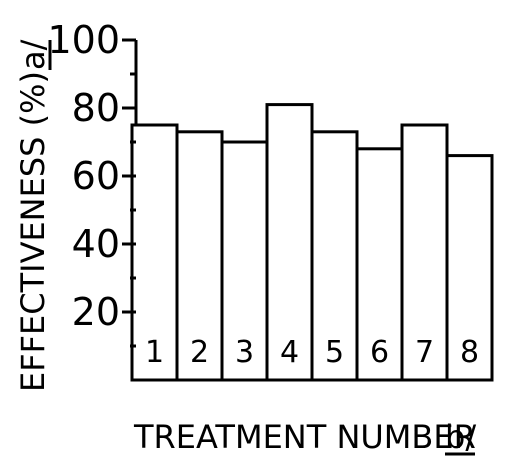 This screenshot has width=515, height=457. Describe the element at coordinates (154, 352) in the screenshot. I see `bar-label-1: 1` at that location.